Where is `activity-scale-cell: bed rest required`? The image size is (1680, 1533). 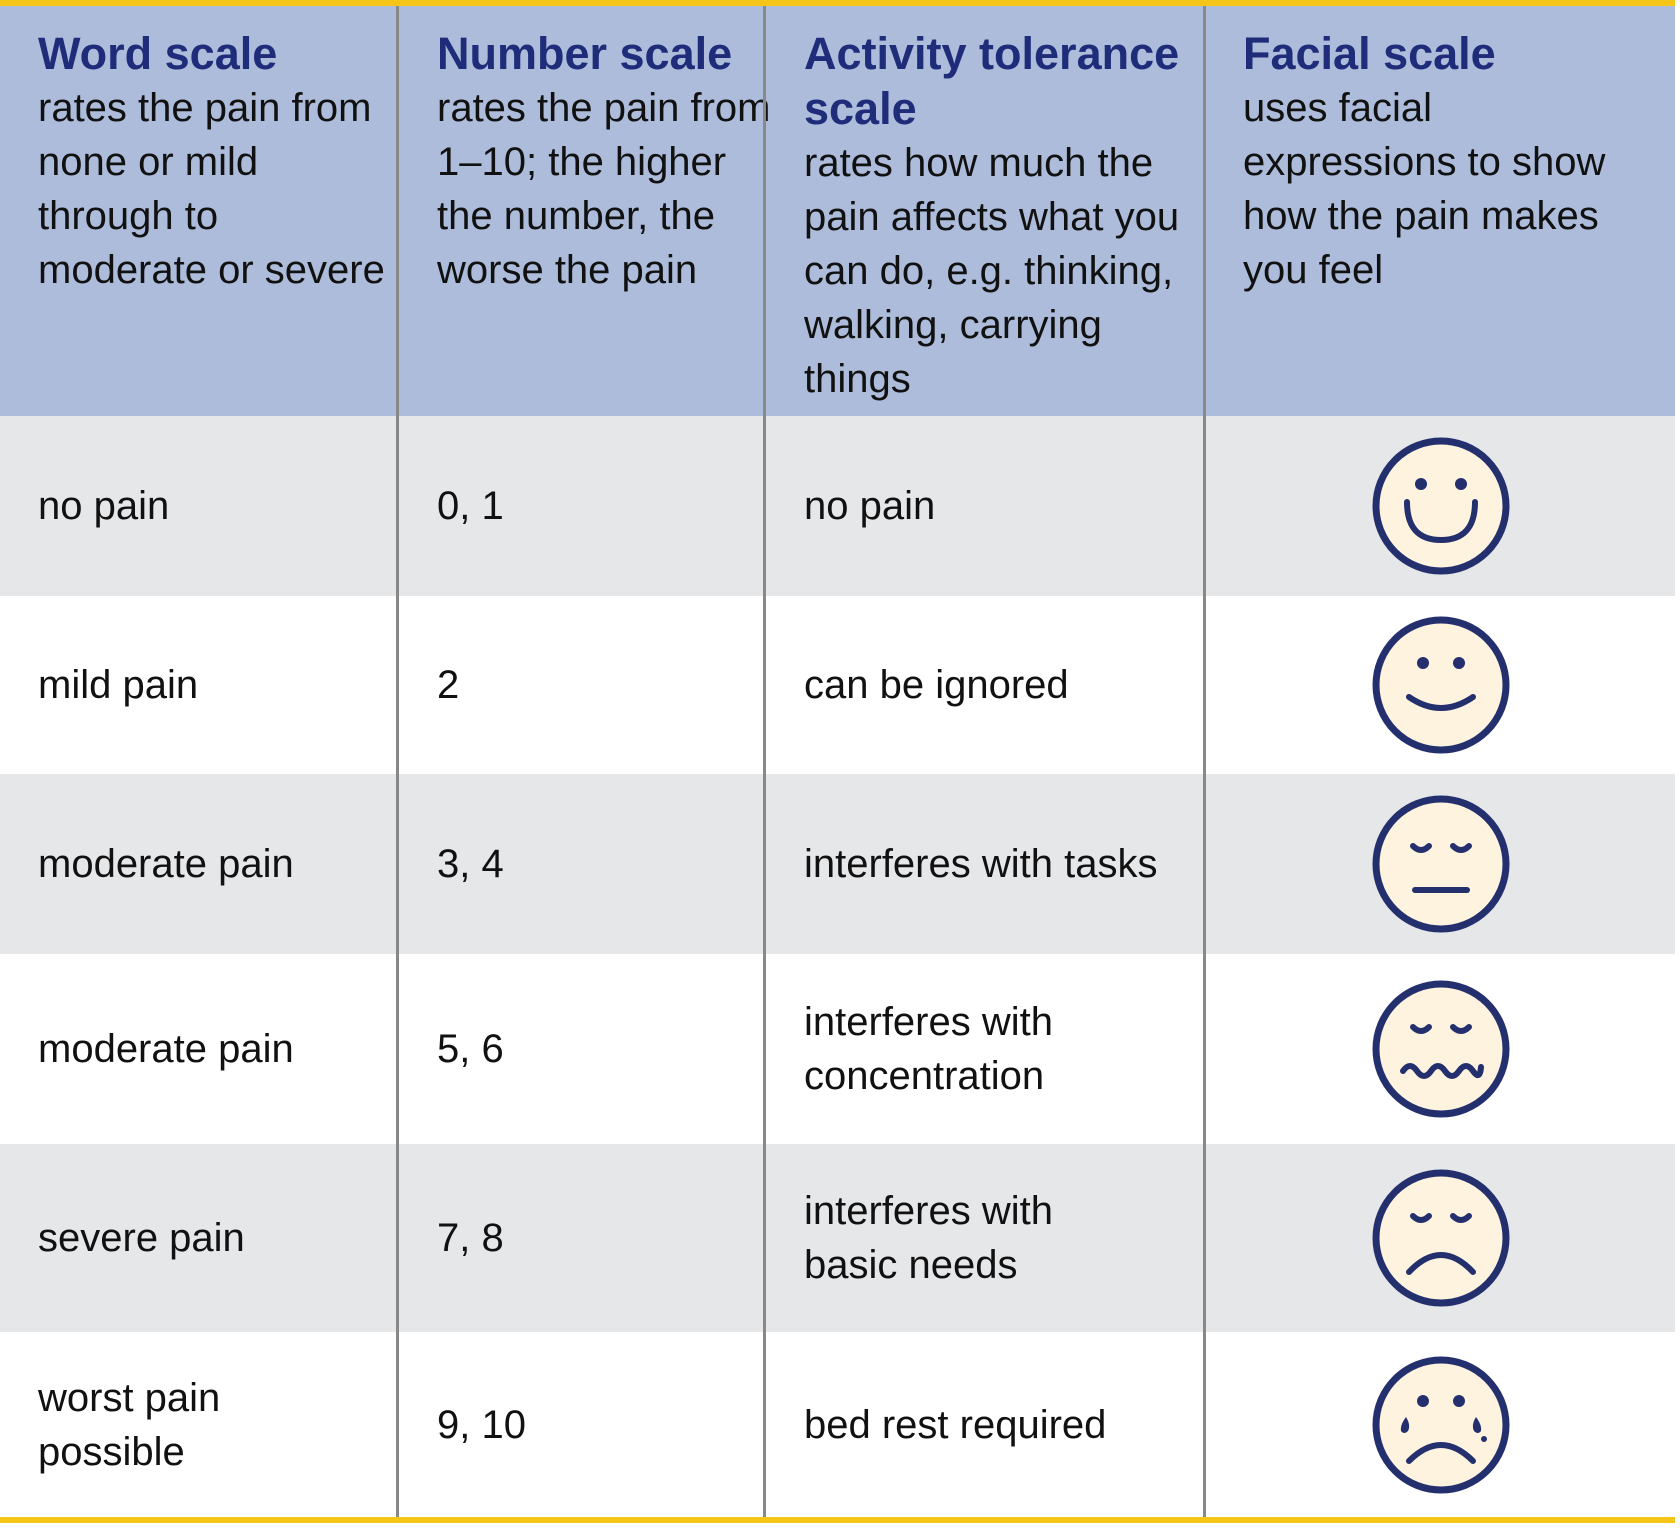
activity-scale-cell: bed rest required is located at coordinates (955, 1424).